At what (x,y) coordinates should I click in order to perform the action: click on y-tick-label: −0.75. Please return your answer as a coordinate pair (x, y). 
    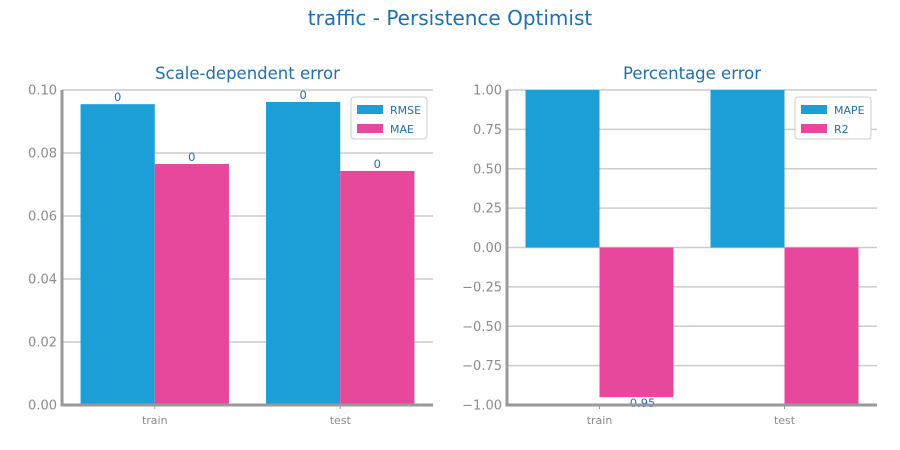
    Looking at the image, I should click on (482, 366).